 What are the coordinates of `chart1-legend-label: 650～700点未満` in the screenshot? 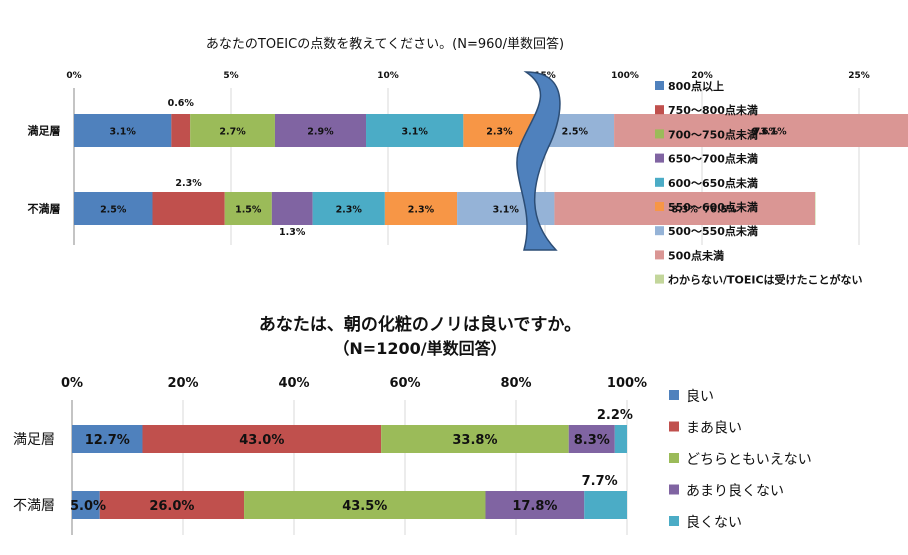 It's located at (713, 159).